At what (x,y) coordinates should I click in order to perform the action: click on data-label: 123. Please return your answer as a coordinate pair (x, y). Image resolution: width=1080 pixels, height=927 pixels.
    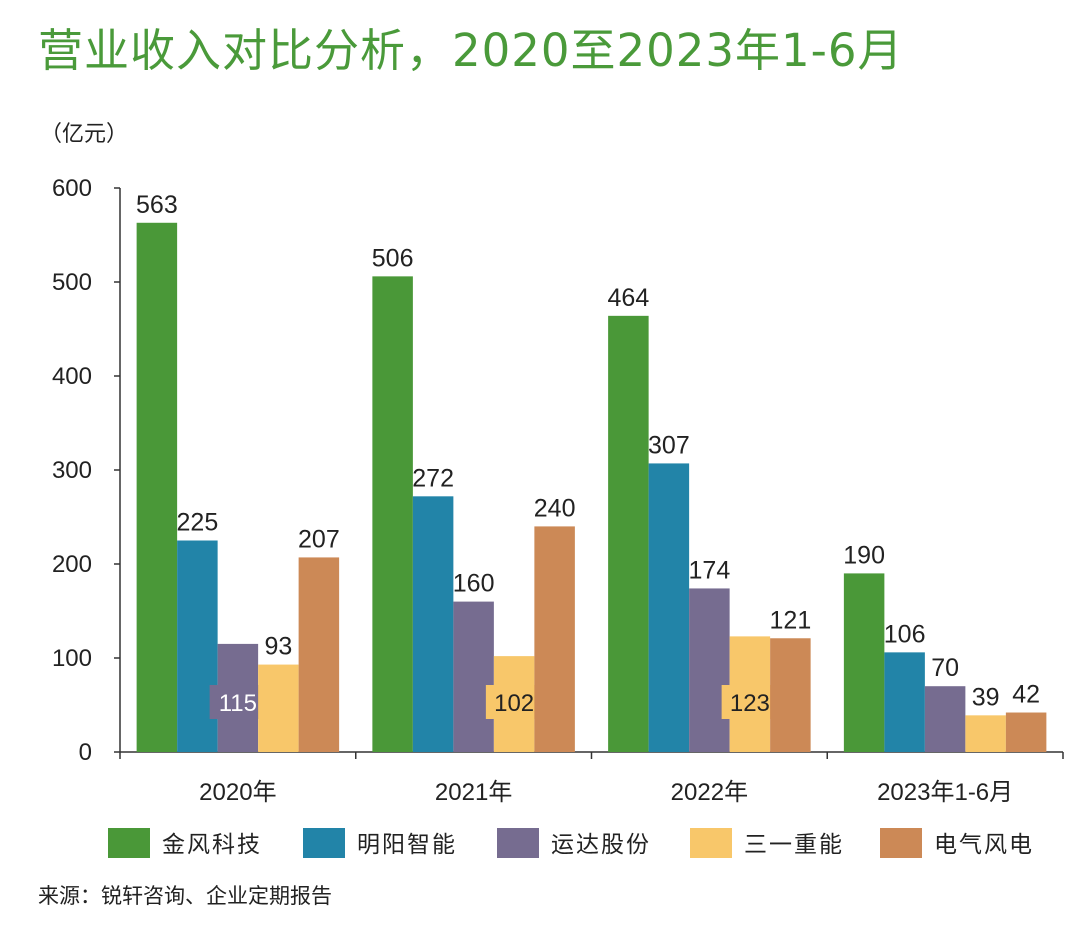
    Looking at the image, I should click on (750, 703).